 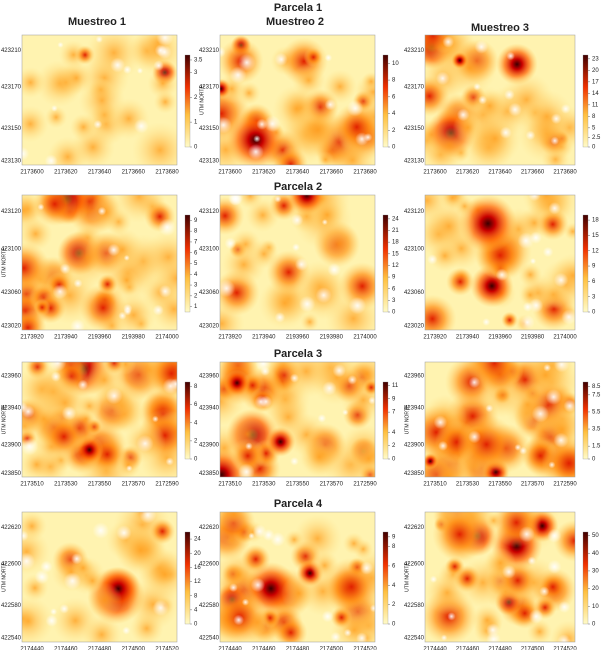 What do you see at coordinates (565, 338) in the screenshot?
I see `x-tick-label: 2174000` at bounding box center [565, 338].